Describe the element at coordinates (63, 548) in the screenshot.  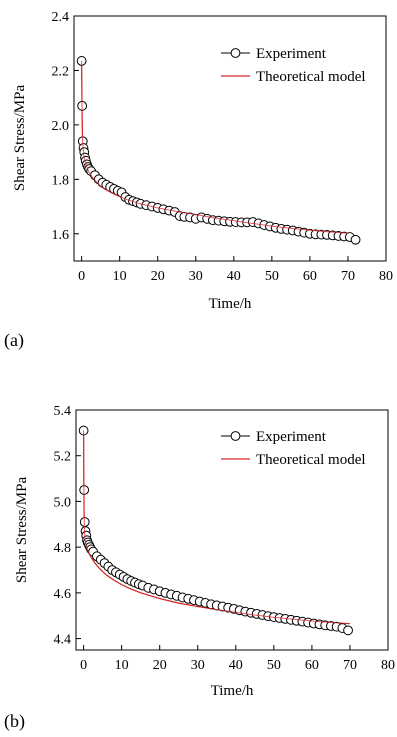
I see `y-tick-label: 4.8` at that location.